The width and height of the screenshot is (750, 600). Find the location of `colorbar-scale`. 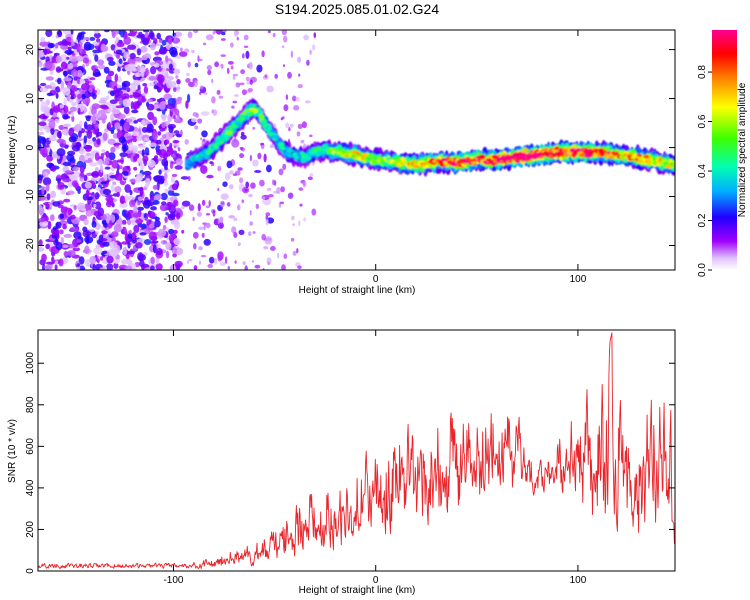

colorbar-scale is located at coordinates (724, 150).